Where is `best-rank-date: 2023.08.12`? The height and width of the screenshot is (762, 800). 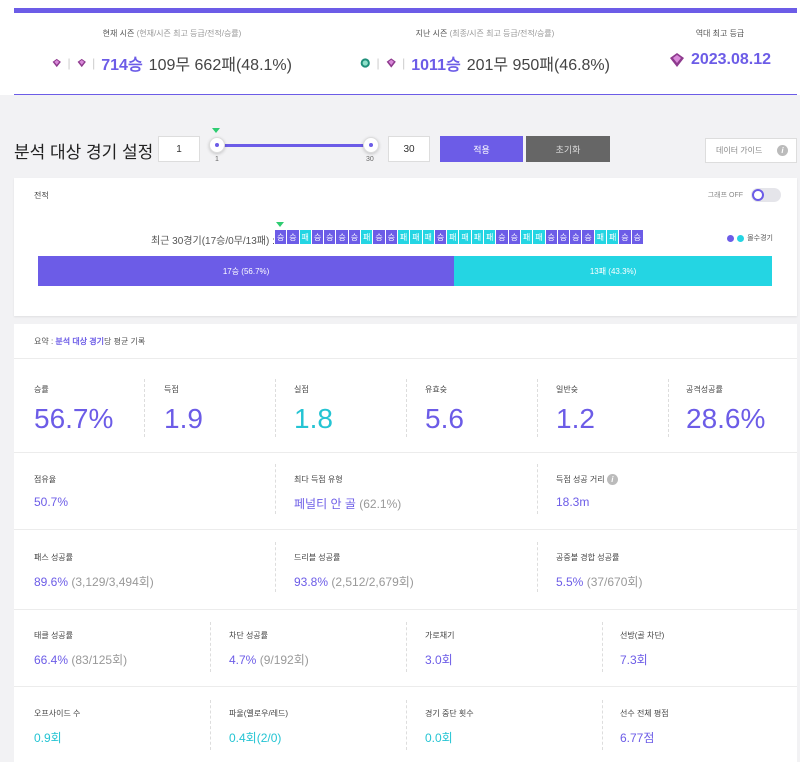 best-rank-date: 2023.08.12 is located at coordinates (731, 59).